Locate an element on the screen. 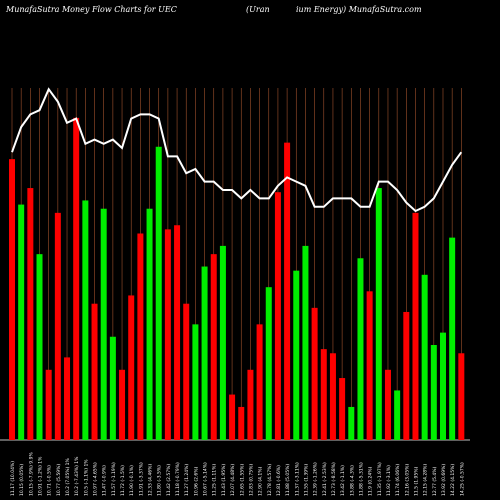 The width and height of the screenshot is (500, 500). x-tick-label: 14.22 (4.15%) is located at coordinates (453, 480).